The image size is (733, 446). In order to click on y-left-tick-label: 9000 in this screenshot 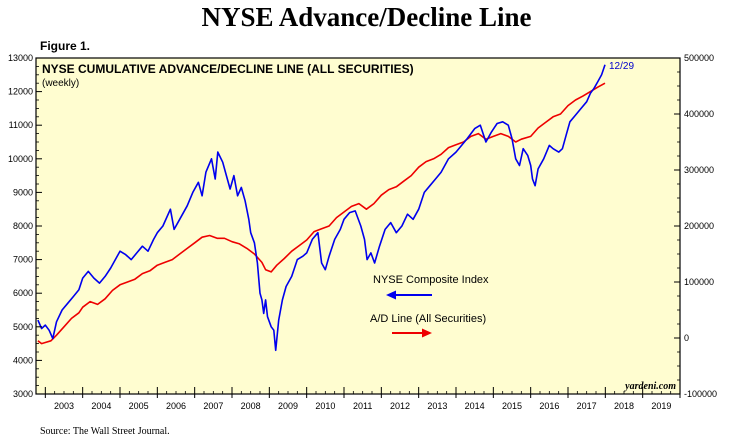, I will do `click(23, 192)`.